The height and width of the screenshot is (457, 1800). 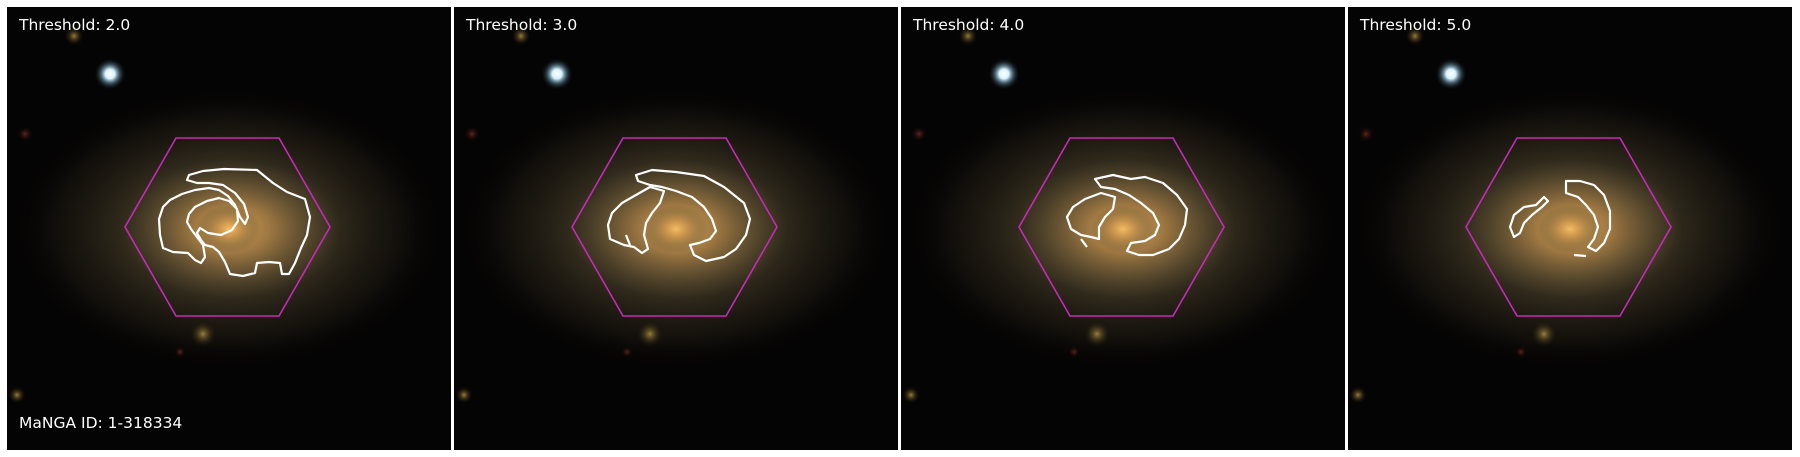 I want to click on threshold-label: Threshold: 2.0, so click(x=75, y=25).